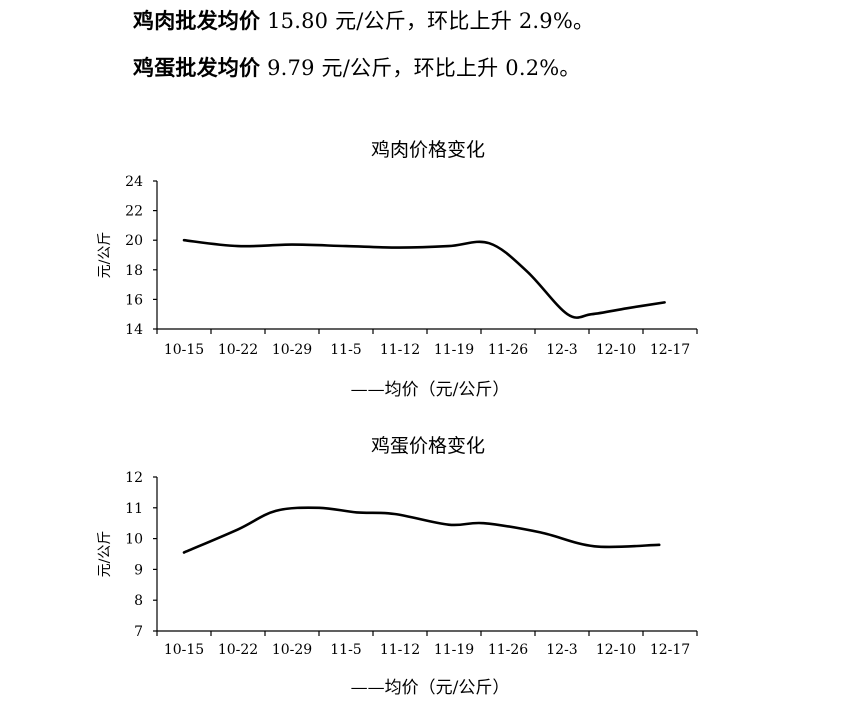 Image resolution: width=863 pixels, height=712 pixels. What do you see at coordinates (134, 478) in the screenshot?
I see `y-tick-label: 12` at bounding box center [134, 478].